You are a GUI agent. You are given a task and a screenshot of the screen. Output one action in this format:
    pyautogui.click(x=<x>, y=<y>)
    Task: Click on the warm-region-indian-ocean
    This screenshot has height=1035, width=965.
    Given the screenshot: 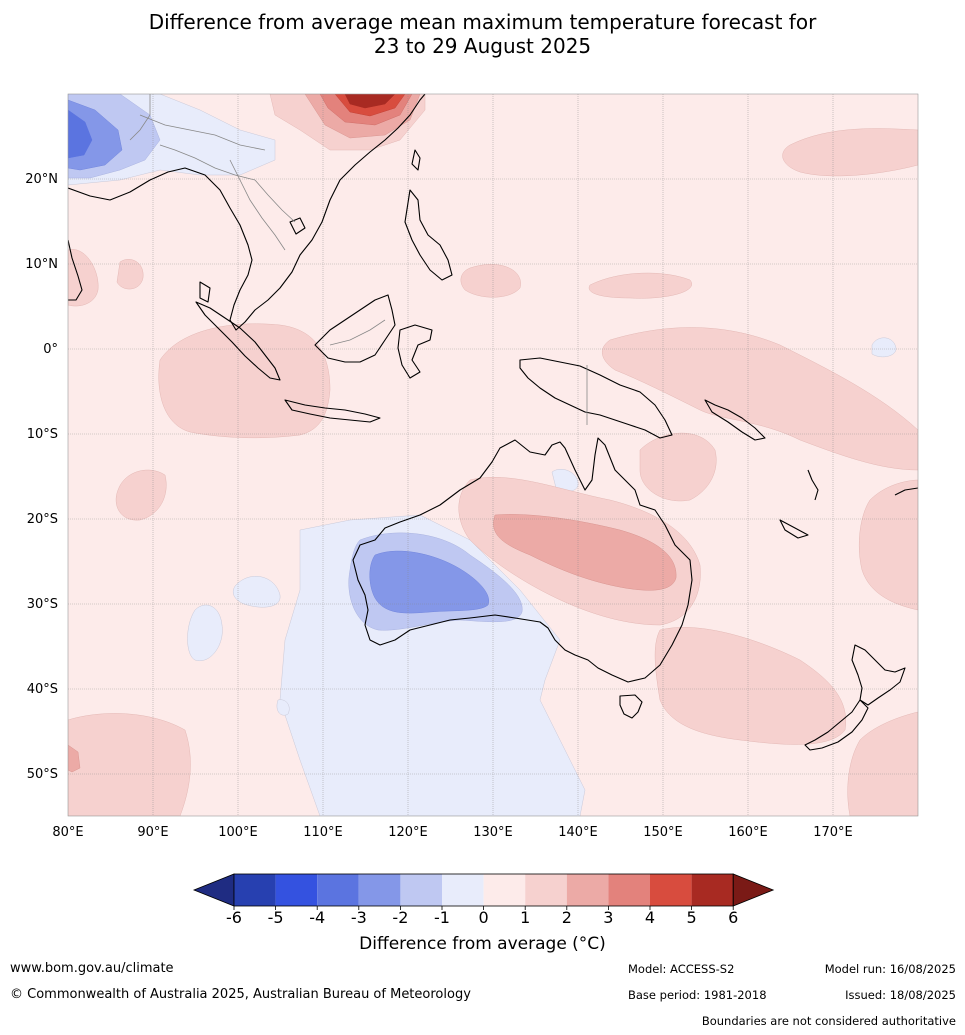 What is the action you would take?
    pyautogui.click(x=244, y=381)
    